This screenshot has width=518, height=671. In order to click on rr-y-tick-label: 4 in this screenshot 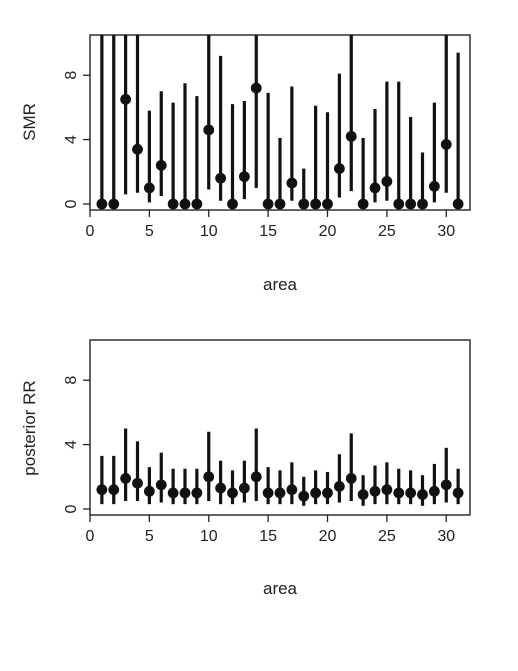, I will do `click(71, 444)`.